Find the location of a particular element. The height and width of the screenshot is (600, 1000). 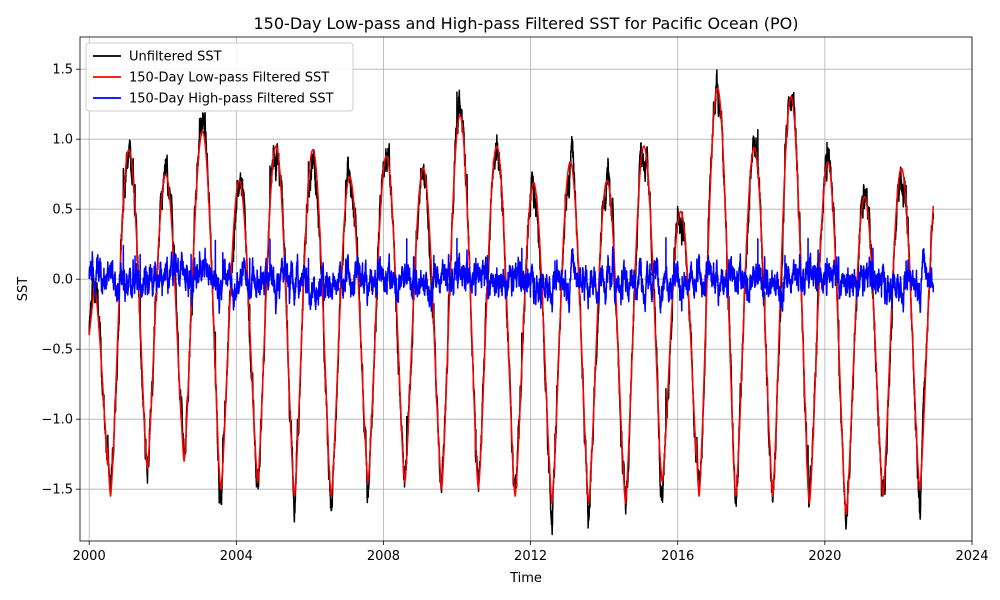

x-axis-label: Time is located at coordinates (525, 578).